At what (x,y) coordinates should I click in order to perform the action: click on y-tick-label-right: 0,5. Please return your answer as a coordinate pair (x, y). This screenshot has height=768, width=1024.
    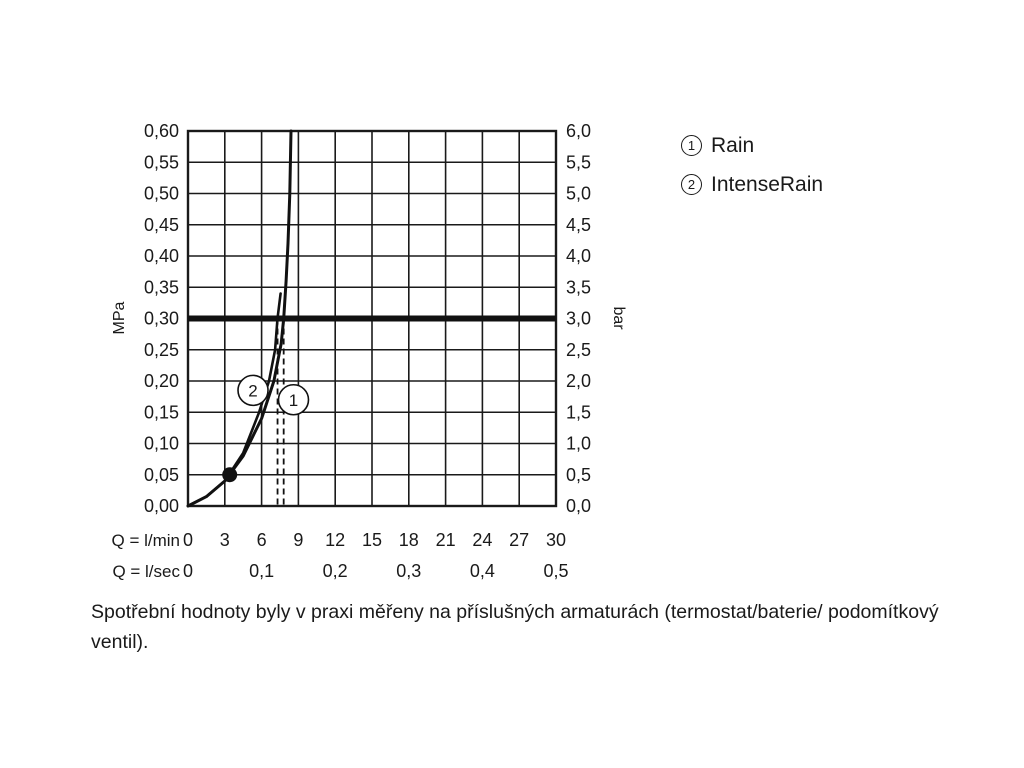
    Looking at the image, I should click on (578, 475).